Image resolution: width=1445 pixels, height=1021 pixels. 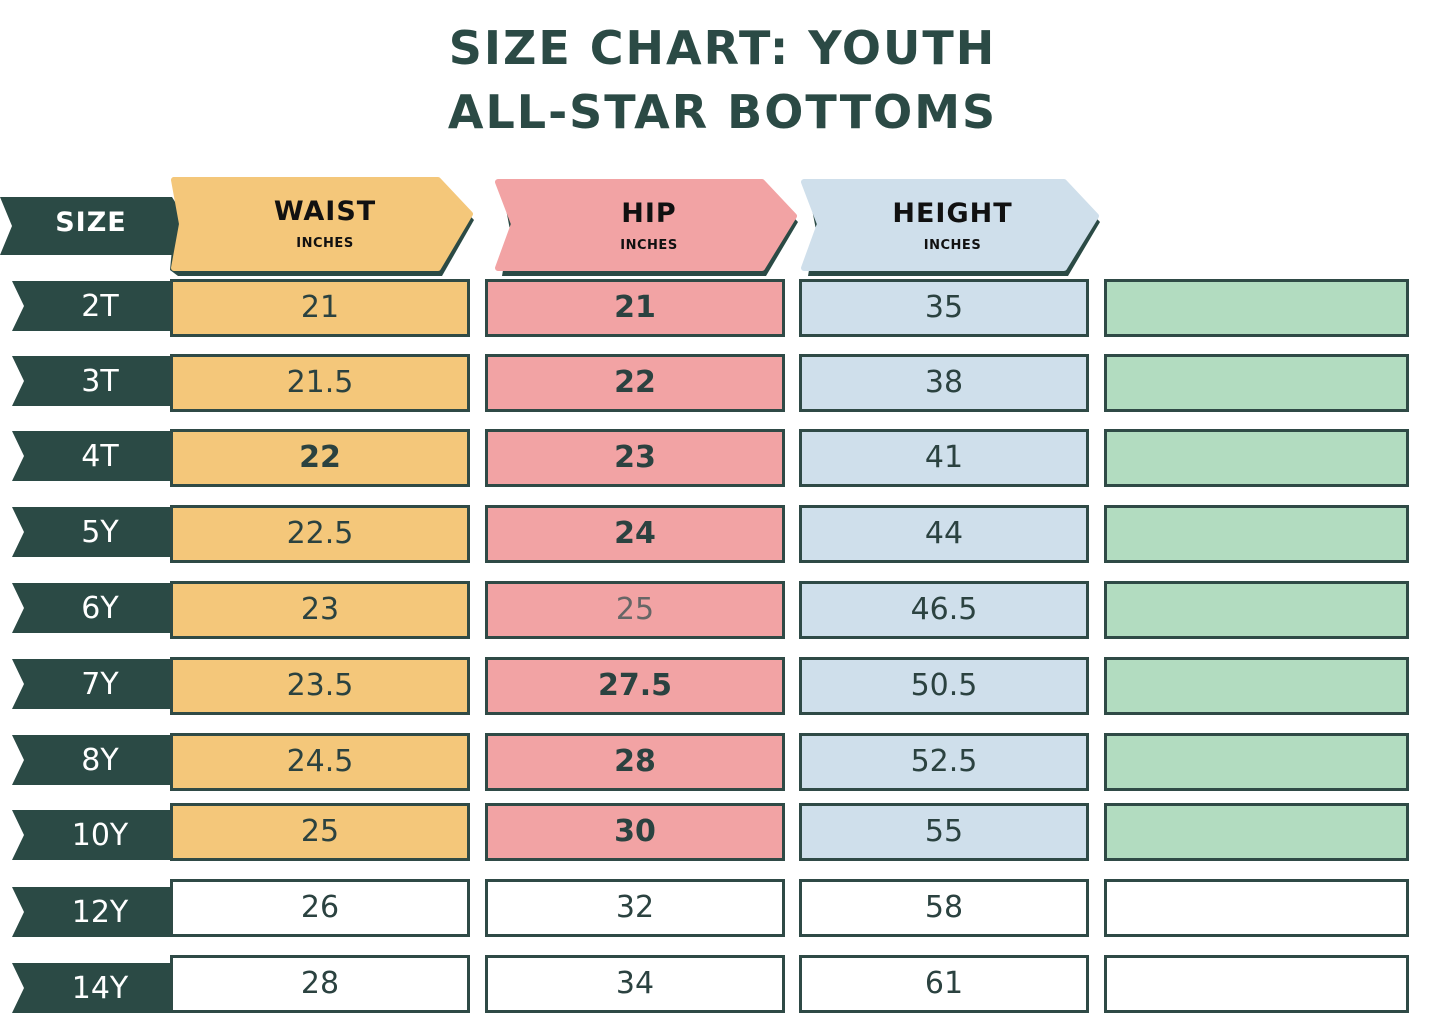 I want to click on size-header-label: SIZE, so click(x=91, y=222).